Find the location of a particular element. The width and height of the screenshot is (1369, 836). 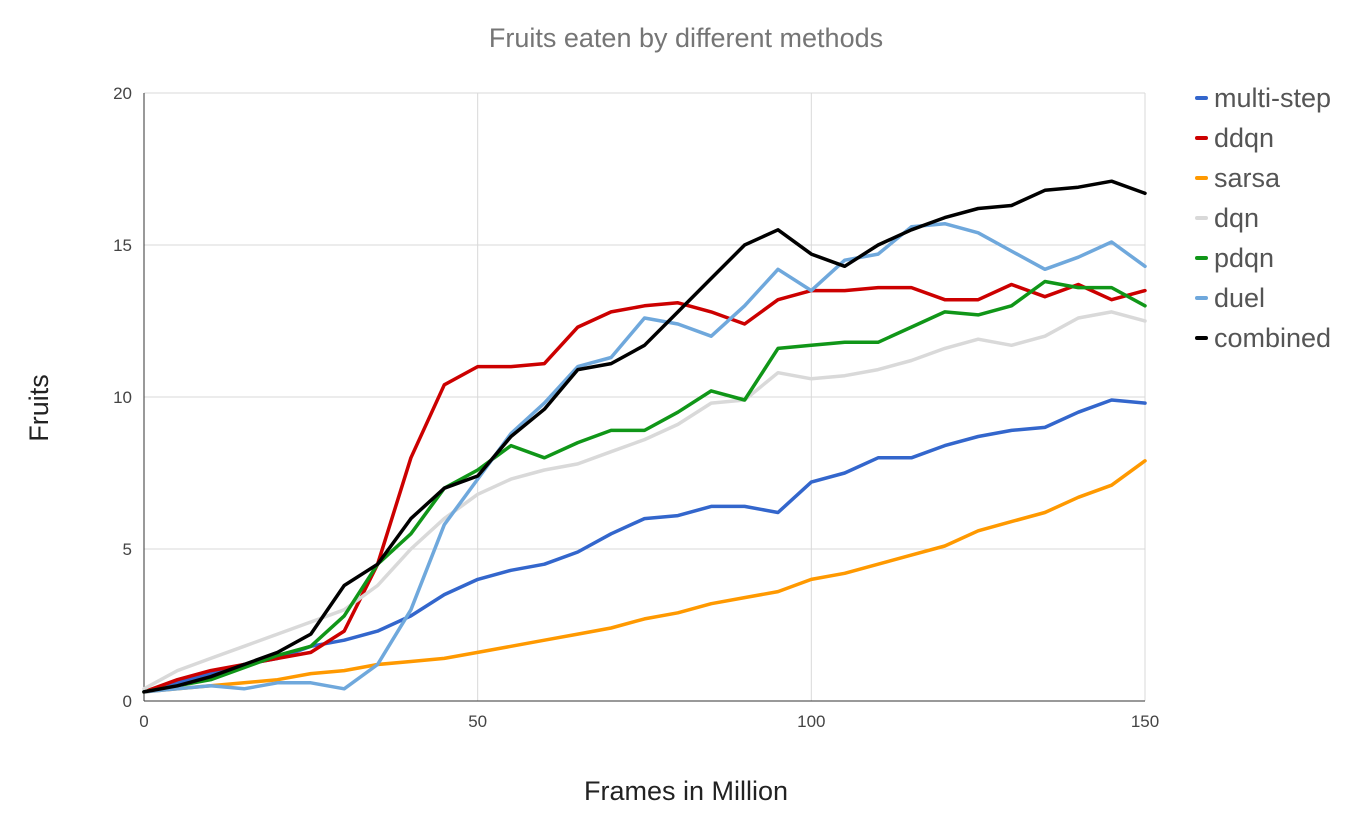

legend-label-ddqn: ddqn is located at coordinates (1244, 138).